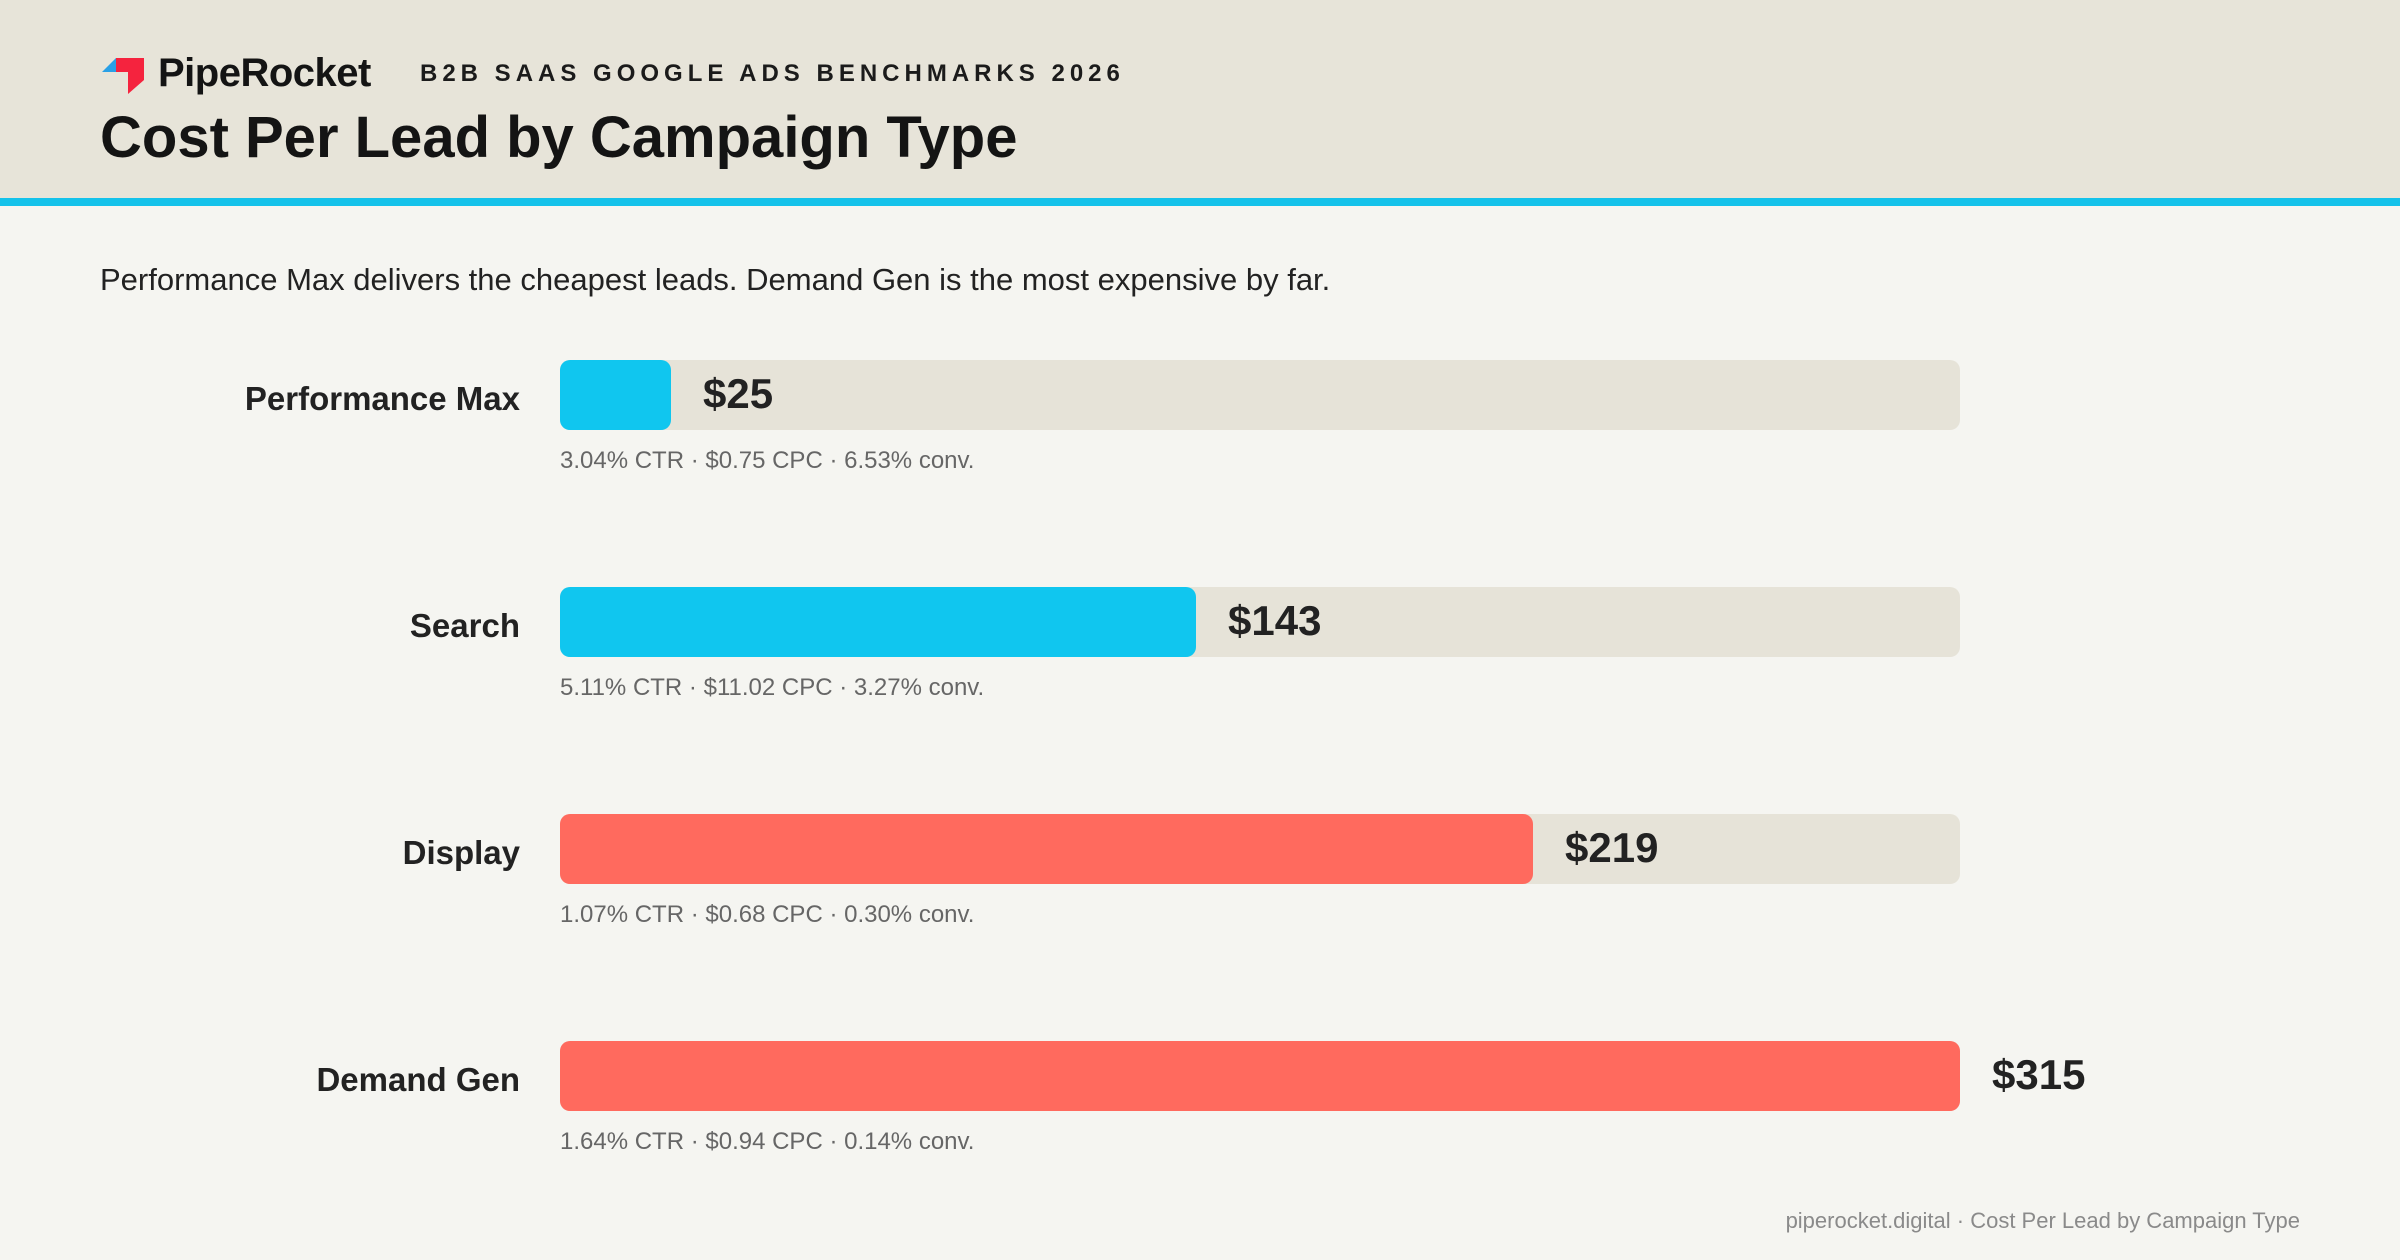 This screenshot has width=2400, height=1260. Describe the element at coordinates (1260, 395) in the screenshot. I see `bar-track` at that location.